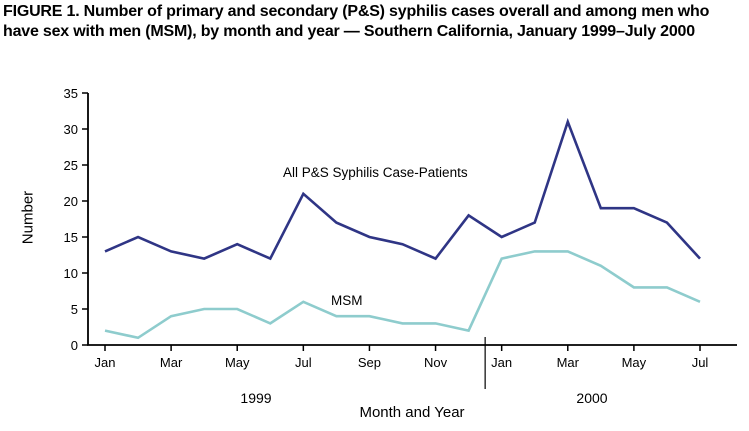  What do you see at coordinates (71, 273) in the screenshot?
I see `svg-text: 10` at bounding box center [71, 273].